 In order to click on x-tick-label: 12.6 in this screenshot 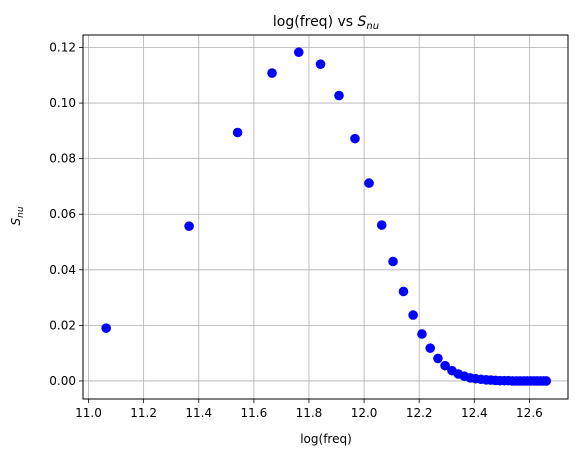, I will do `click(529, 413)`.